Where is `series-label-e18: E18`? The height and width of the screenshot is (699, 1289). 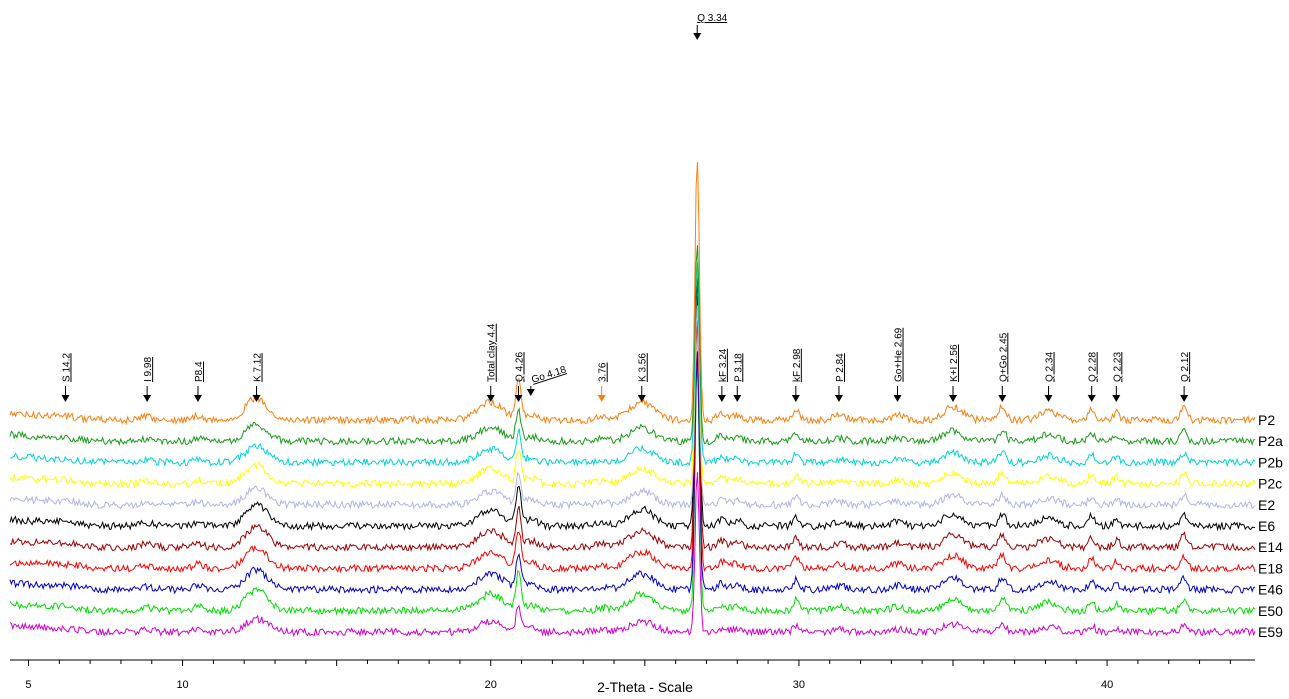
series-label-e18: E18 is located at coordinates (1270, 568).